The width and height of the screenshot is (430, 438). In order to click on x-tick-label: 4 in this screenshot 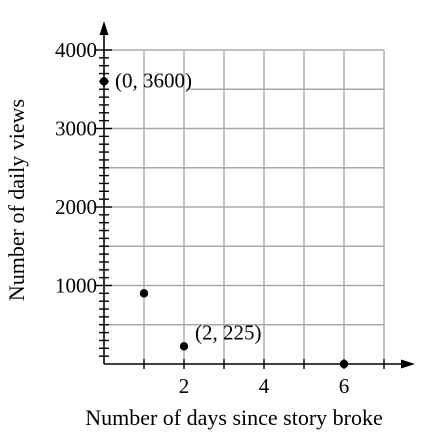, I will do `click(264, 386)`.